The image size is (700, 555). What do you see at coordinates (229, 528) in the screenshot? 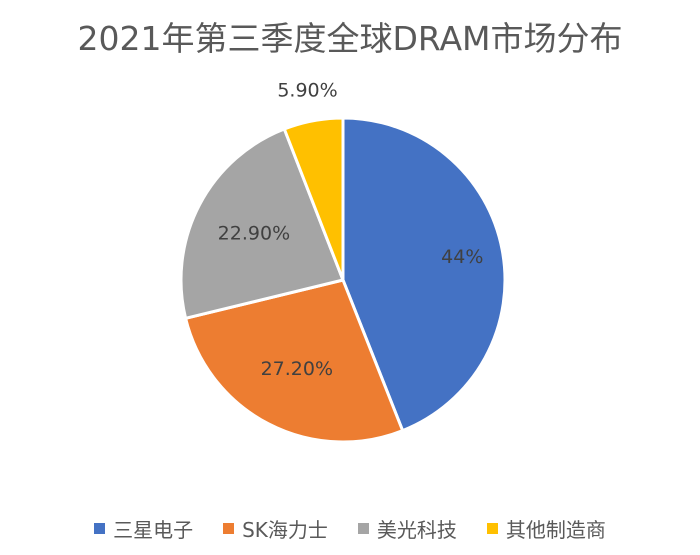
I see `legend-swatch-skhynix` at bounding box center [229, 528].